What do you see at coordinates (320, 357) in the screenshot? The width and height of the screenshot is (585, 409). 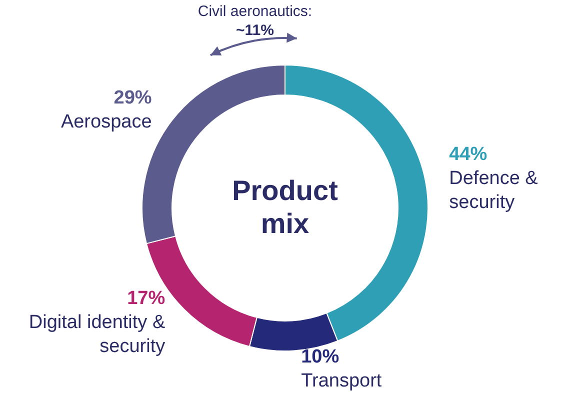 I see `data-label: 10%` at bounding box center [320, 357].